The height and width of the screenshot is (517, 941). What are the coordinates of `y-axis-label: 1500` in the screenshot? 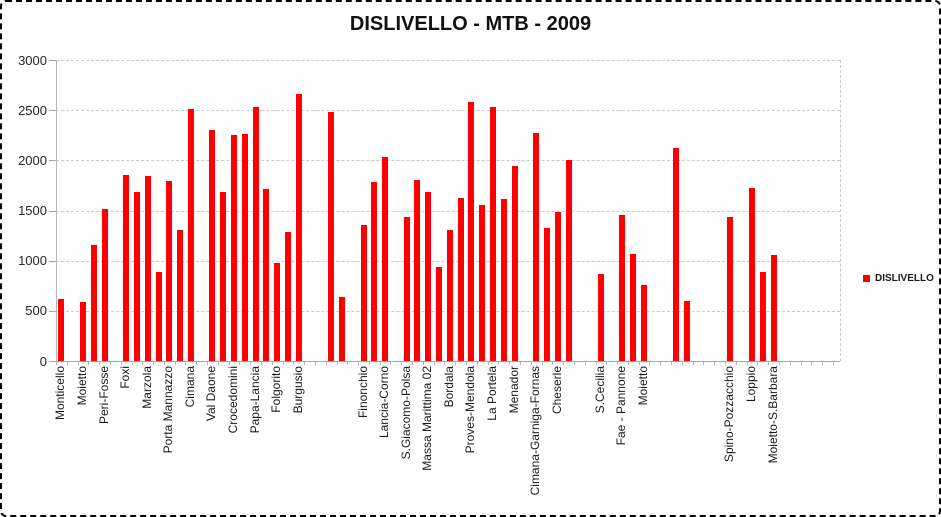 It's located at (32, 210).